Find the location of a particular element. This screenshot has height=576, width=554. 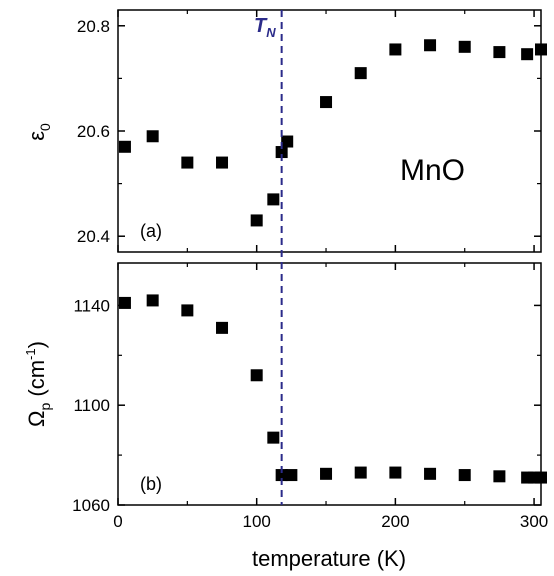

material-annotation: MnO is located at coordinates (432, 170).